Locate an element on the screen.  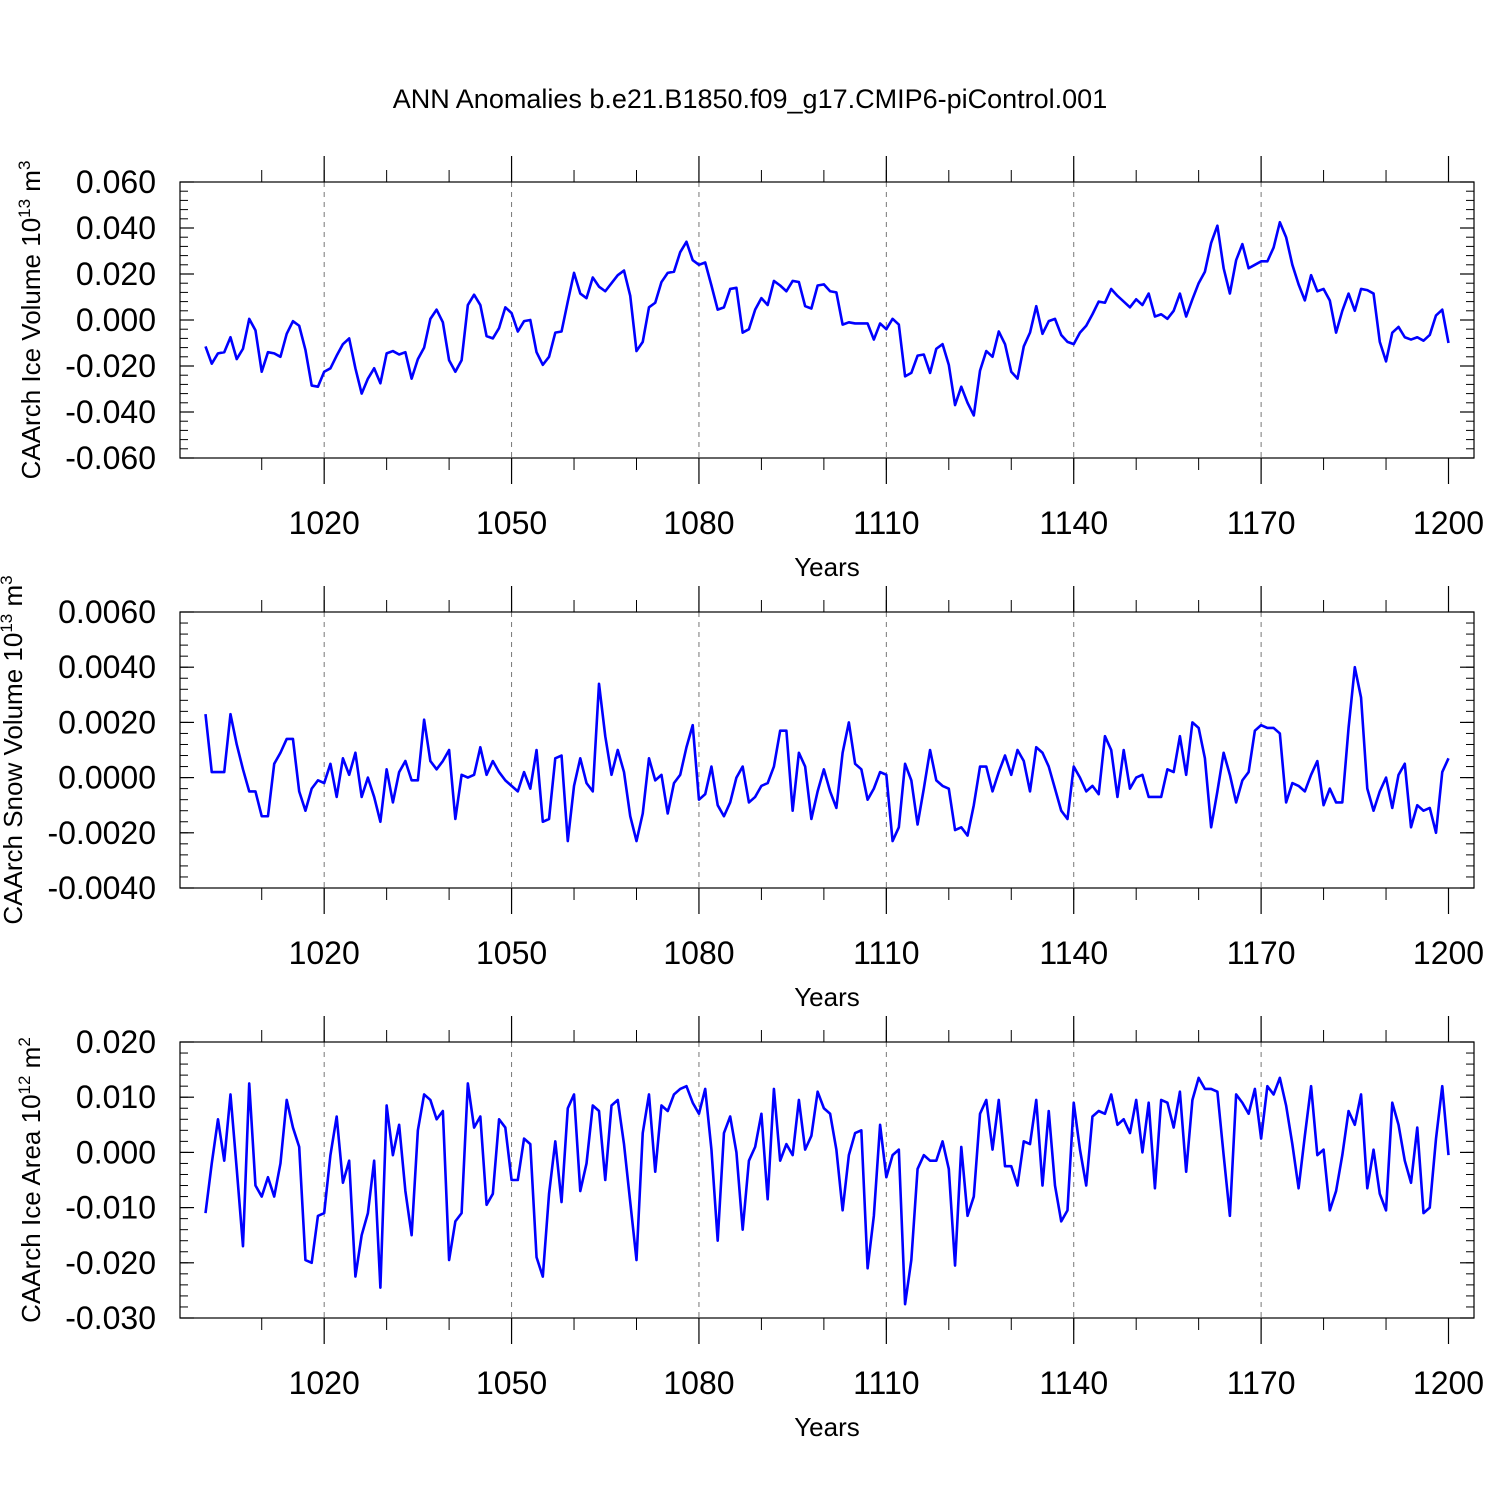
y-tick-label: -0.040 is located at coordinates (110, 412).